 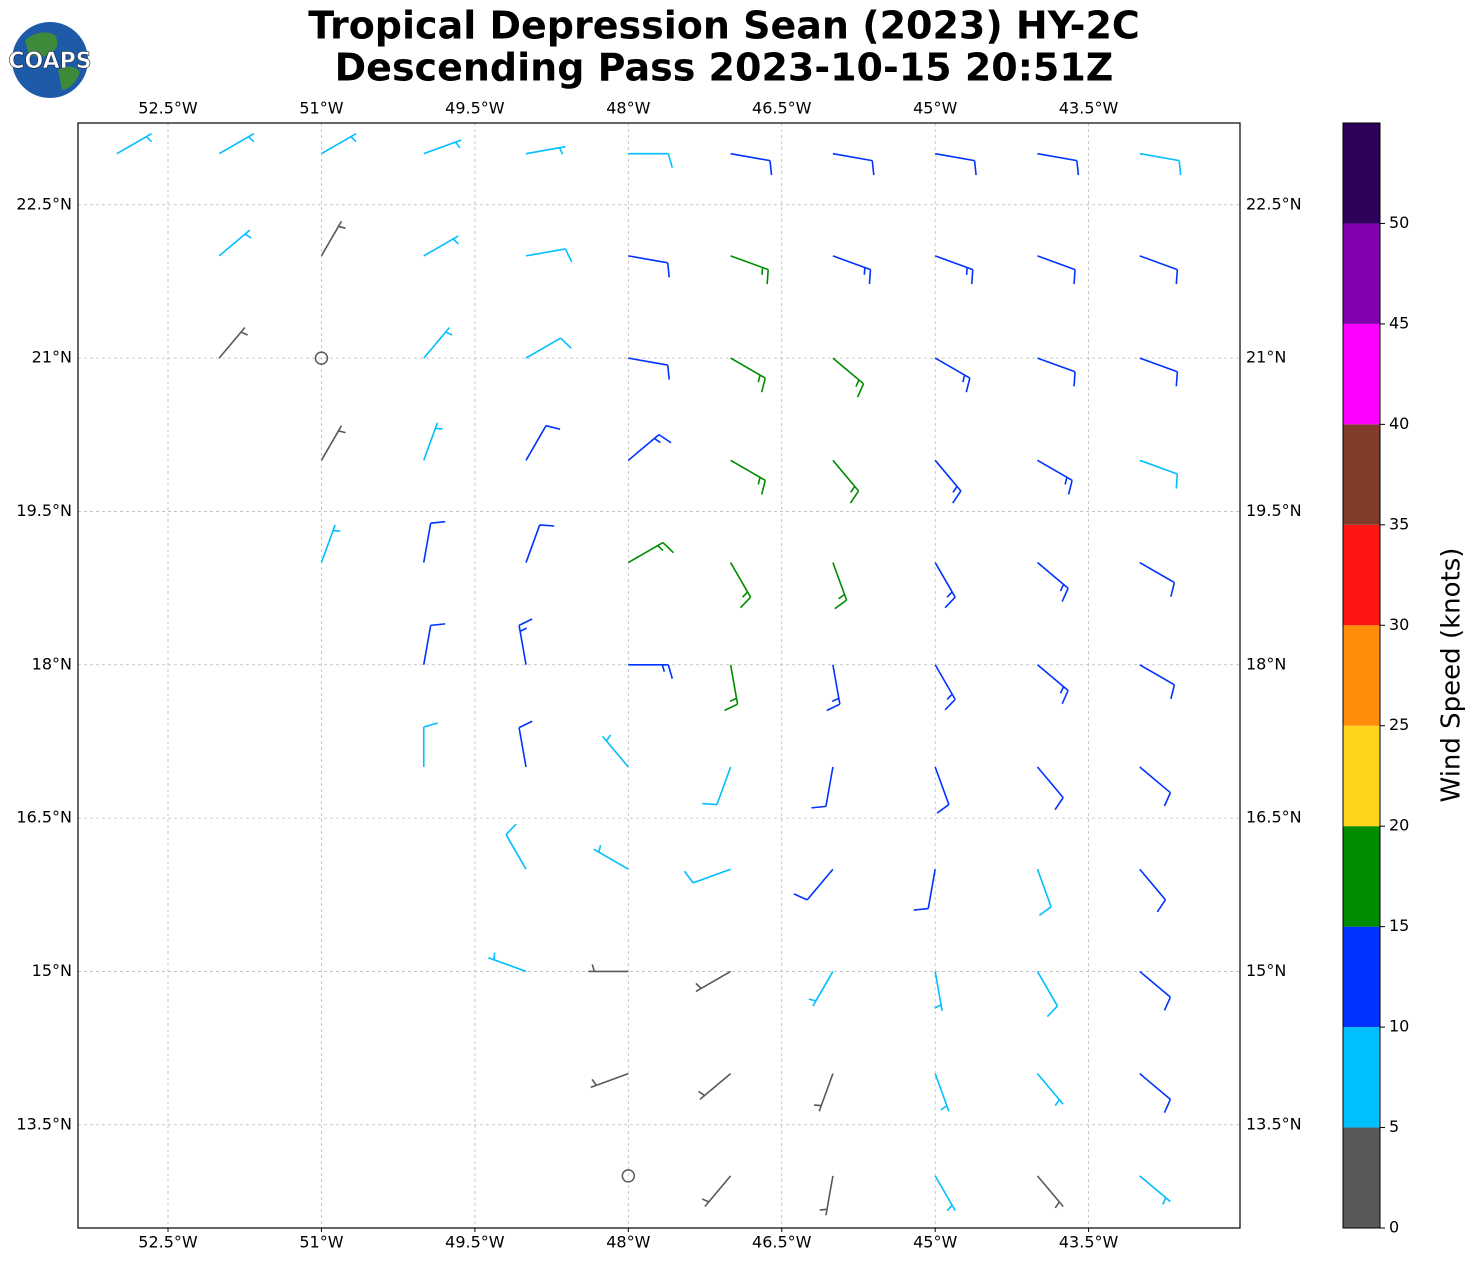 What do you see at coordinates (1399, 423) in the screenshot?
I see `colorbar-tick-label: 40` at bounding box center [1399, 423].